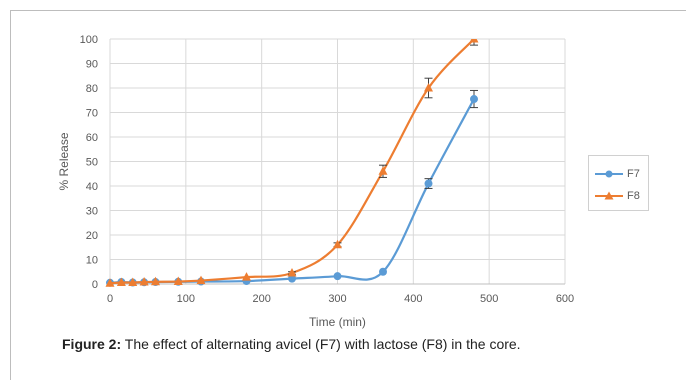 This screenshot has height=380, width=686. Describe the element at coordinates (413, 299) in the screenshot. I see `x-tick-label: 400` at that location.